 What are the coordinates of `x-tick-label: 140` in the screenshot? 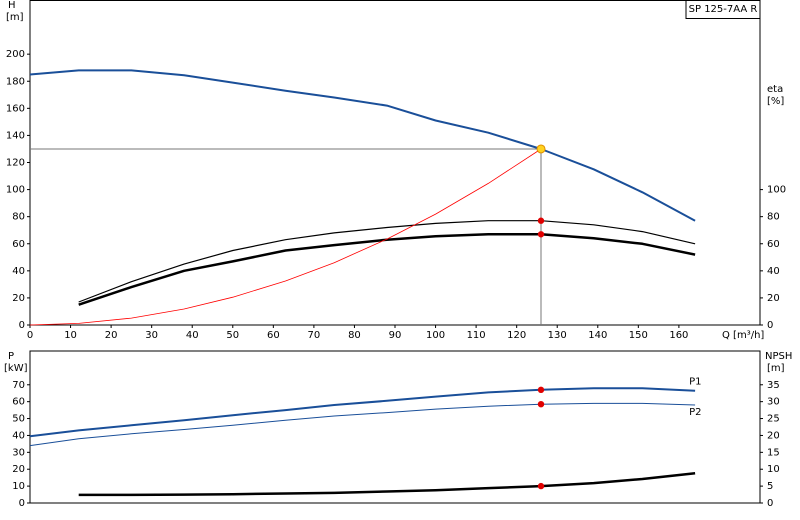 It's located at (597, 335).